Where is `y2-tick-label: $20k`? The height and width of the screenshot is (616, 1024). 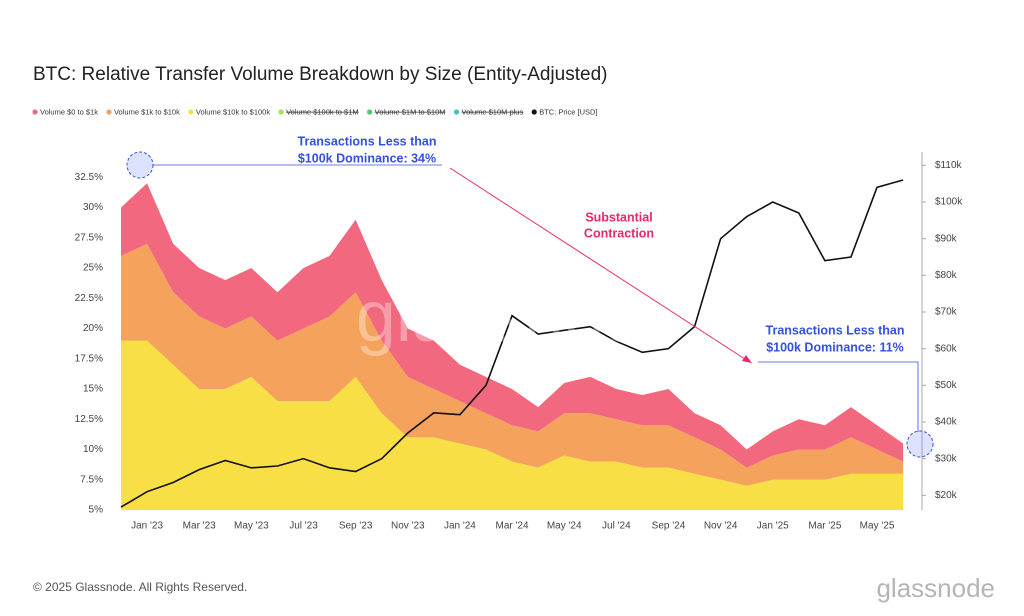 y2-tick-label: $20k is located at coordinates (946, 495).